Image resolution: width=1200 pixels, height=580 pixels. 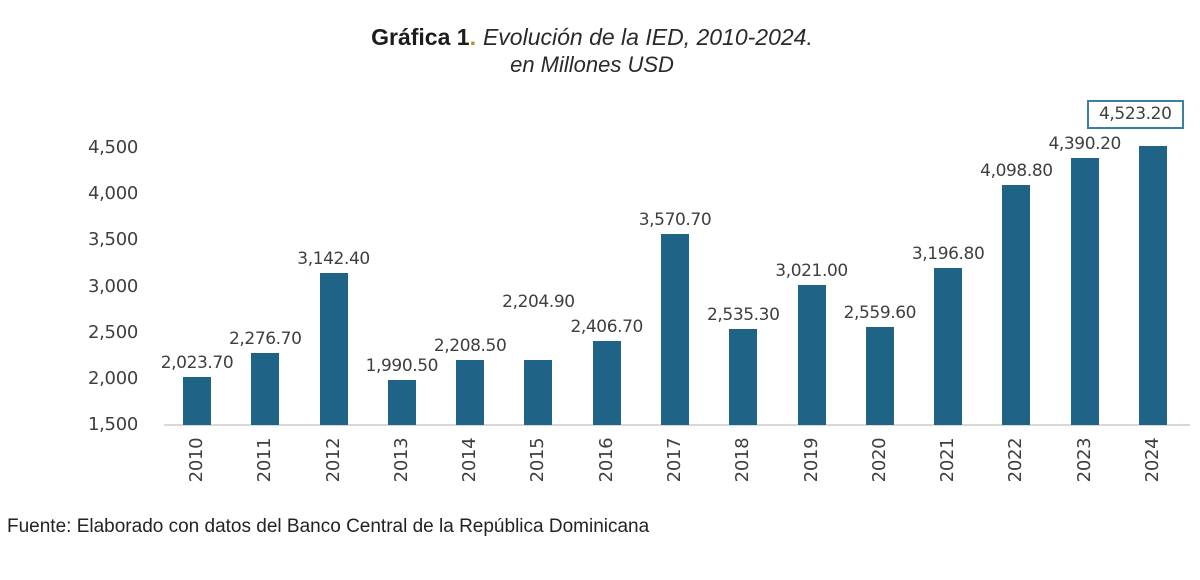 What do you see at coordinates (333, 349) in the screenshot?
I see `bar-2012` at bounding box center [333, 349].